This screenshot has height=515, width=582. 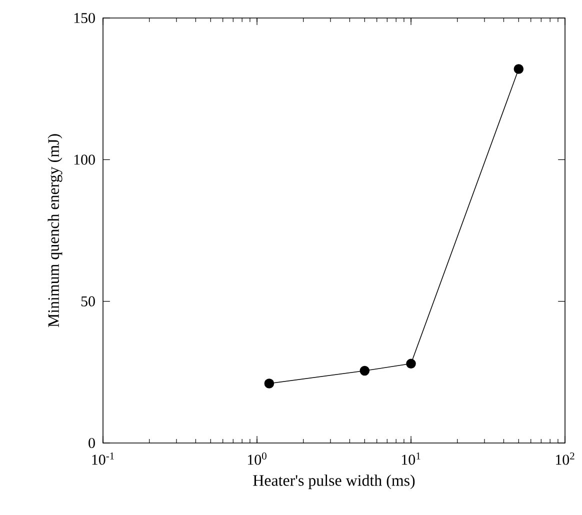 What do you see at coordinates (88, 301) in the screenshot?
I see `y-tick-label: 50` at bounding box center [88, 301].